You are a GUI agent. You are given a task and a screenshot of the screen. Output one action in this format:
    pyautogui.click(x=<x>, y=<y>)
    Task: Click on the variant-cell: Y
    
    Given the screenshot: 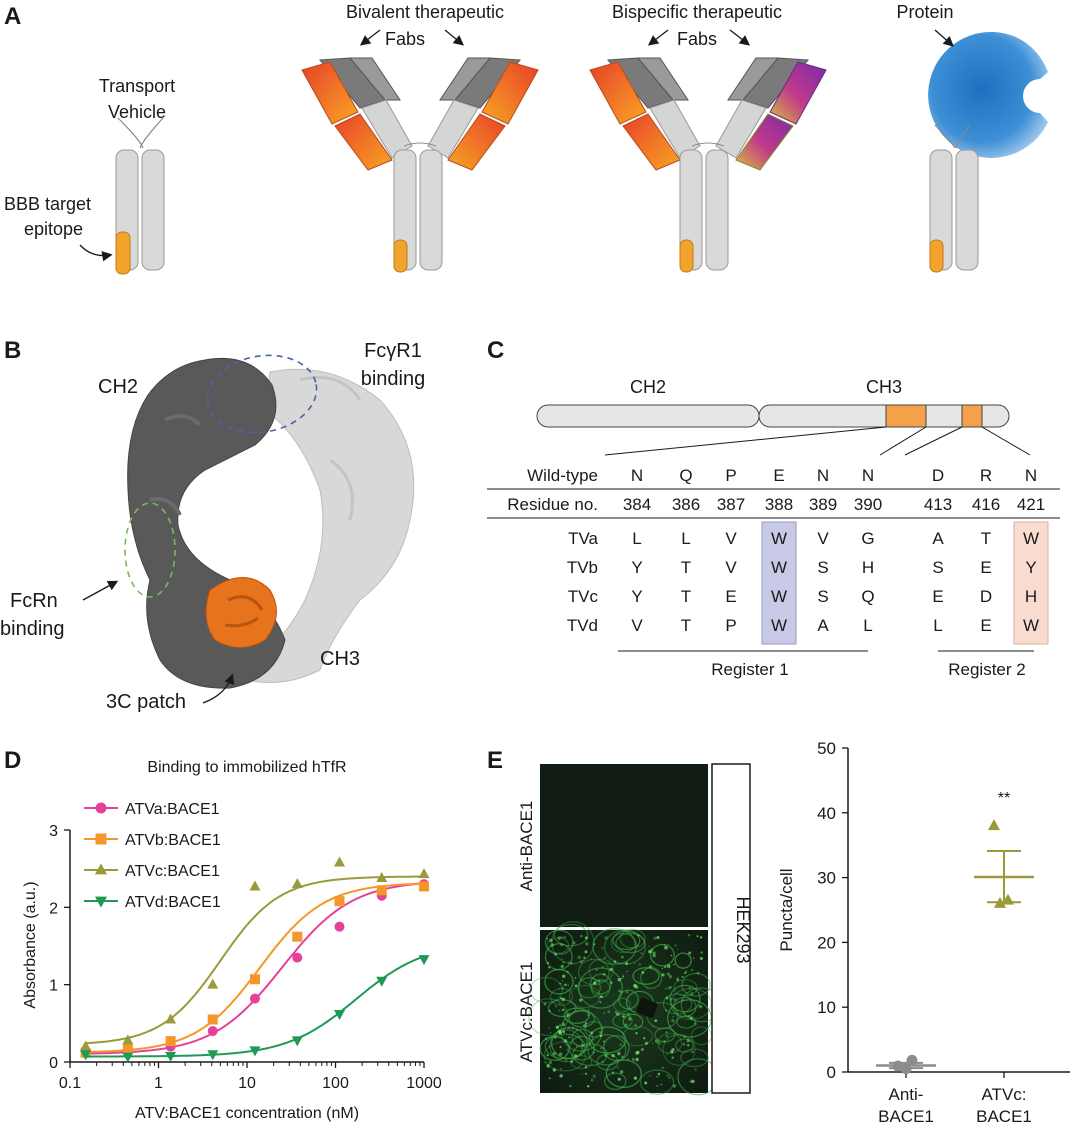 What is the action you would take?
    pyautogui.click(x=1030, y=567)
    